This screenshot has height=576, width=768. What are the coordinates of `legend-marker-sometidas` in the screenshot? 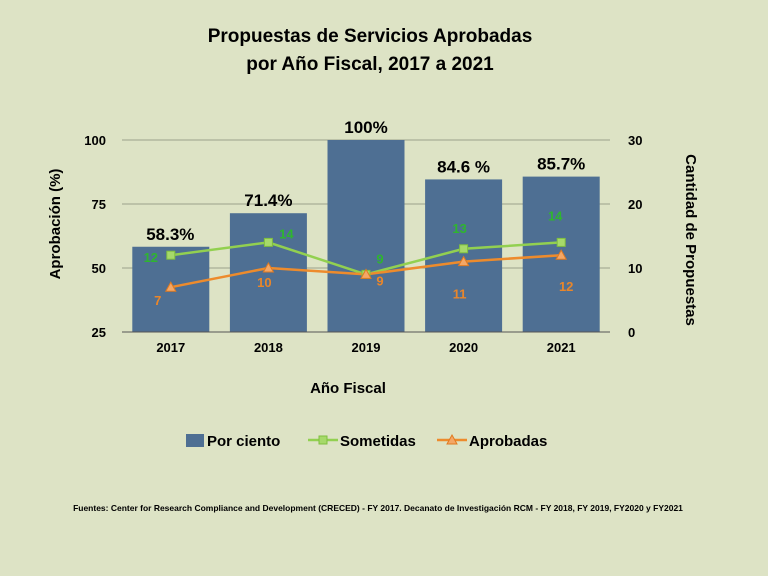 It's located at (323, 440).